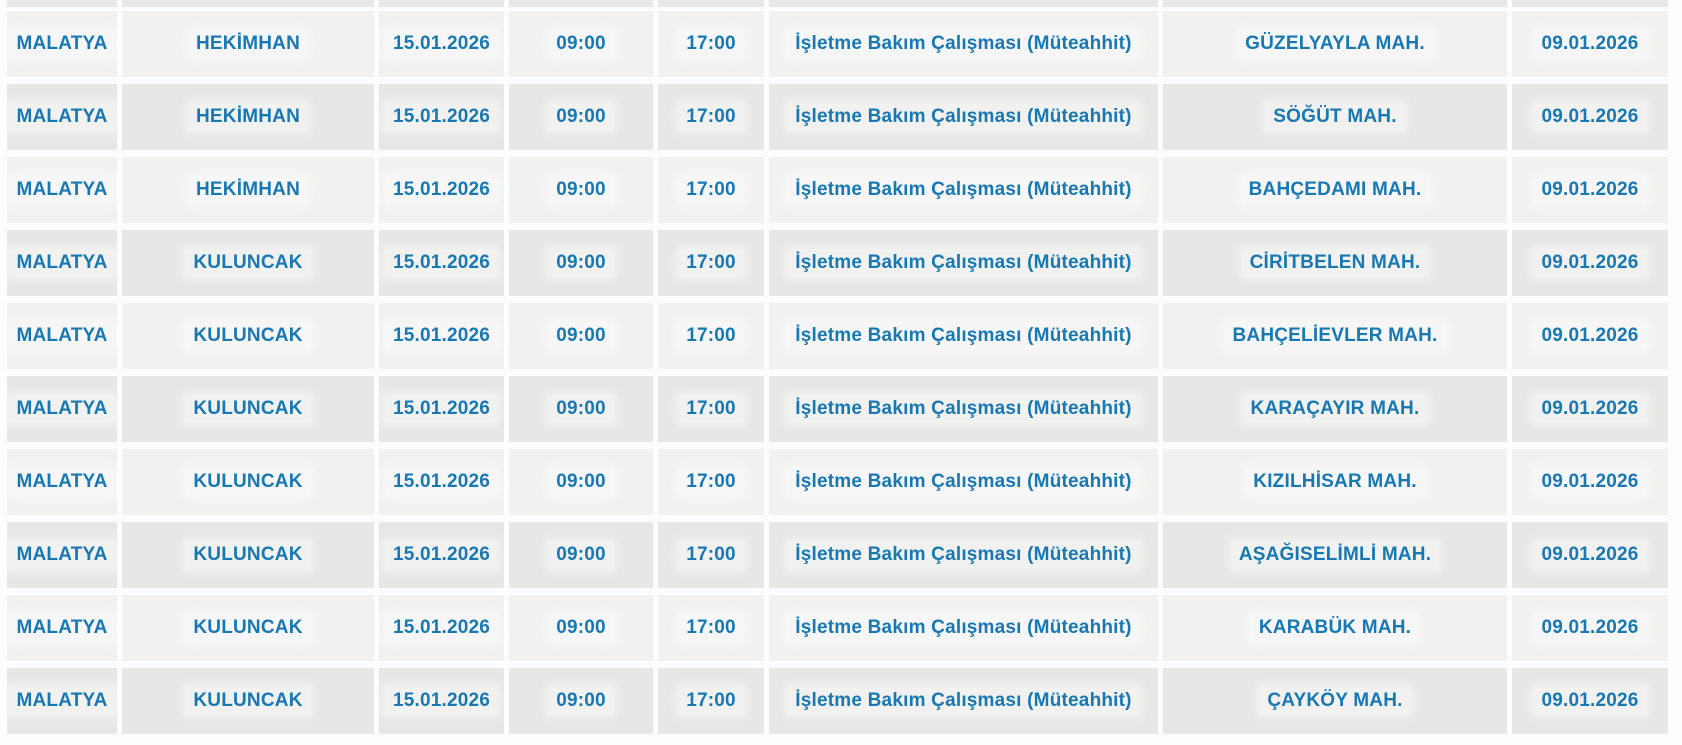  I want to click on neighborhood-label: BAHÇEDAMI MAH., so click(1335, 190).